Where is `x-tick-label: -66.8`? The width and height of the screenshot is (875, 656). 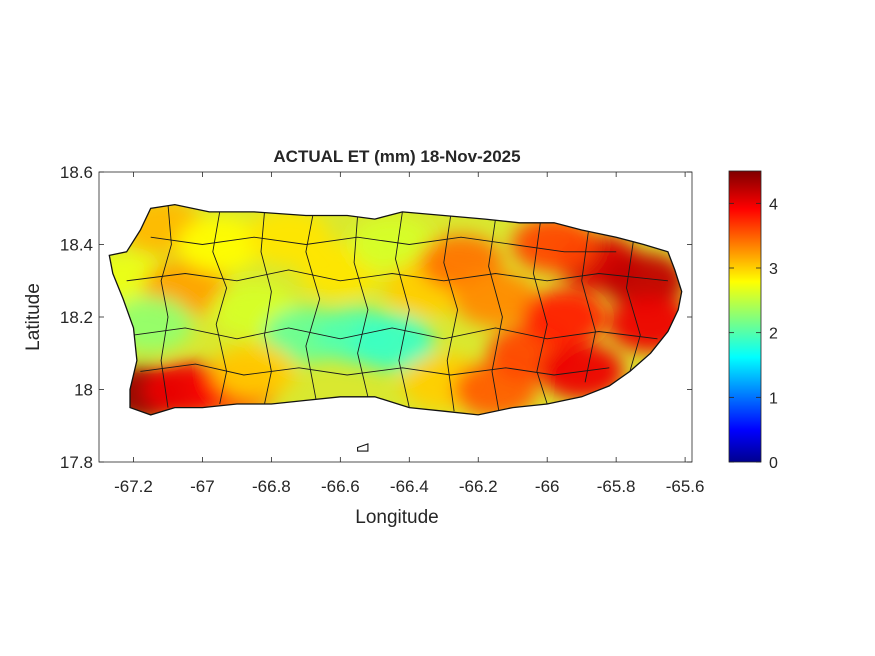 x-tick-label: -66.8 is located at coordinates (271, 486).